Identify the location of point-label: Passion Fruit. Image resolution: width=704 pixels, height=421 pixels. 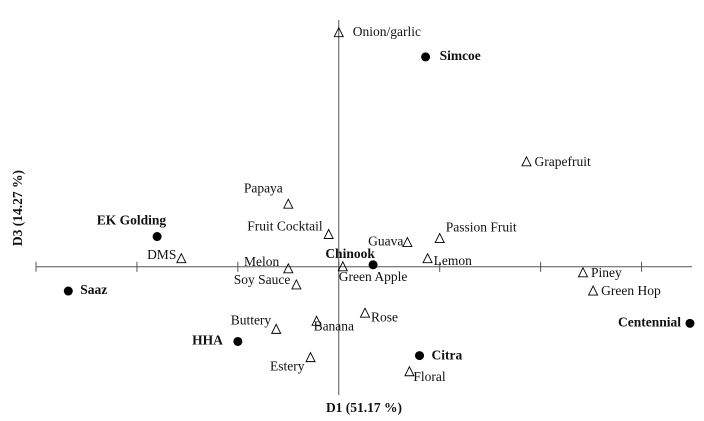
(481, 227).